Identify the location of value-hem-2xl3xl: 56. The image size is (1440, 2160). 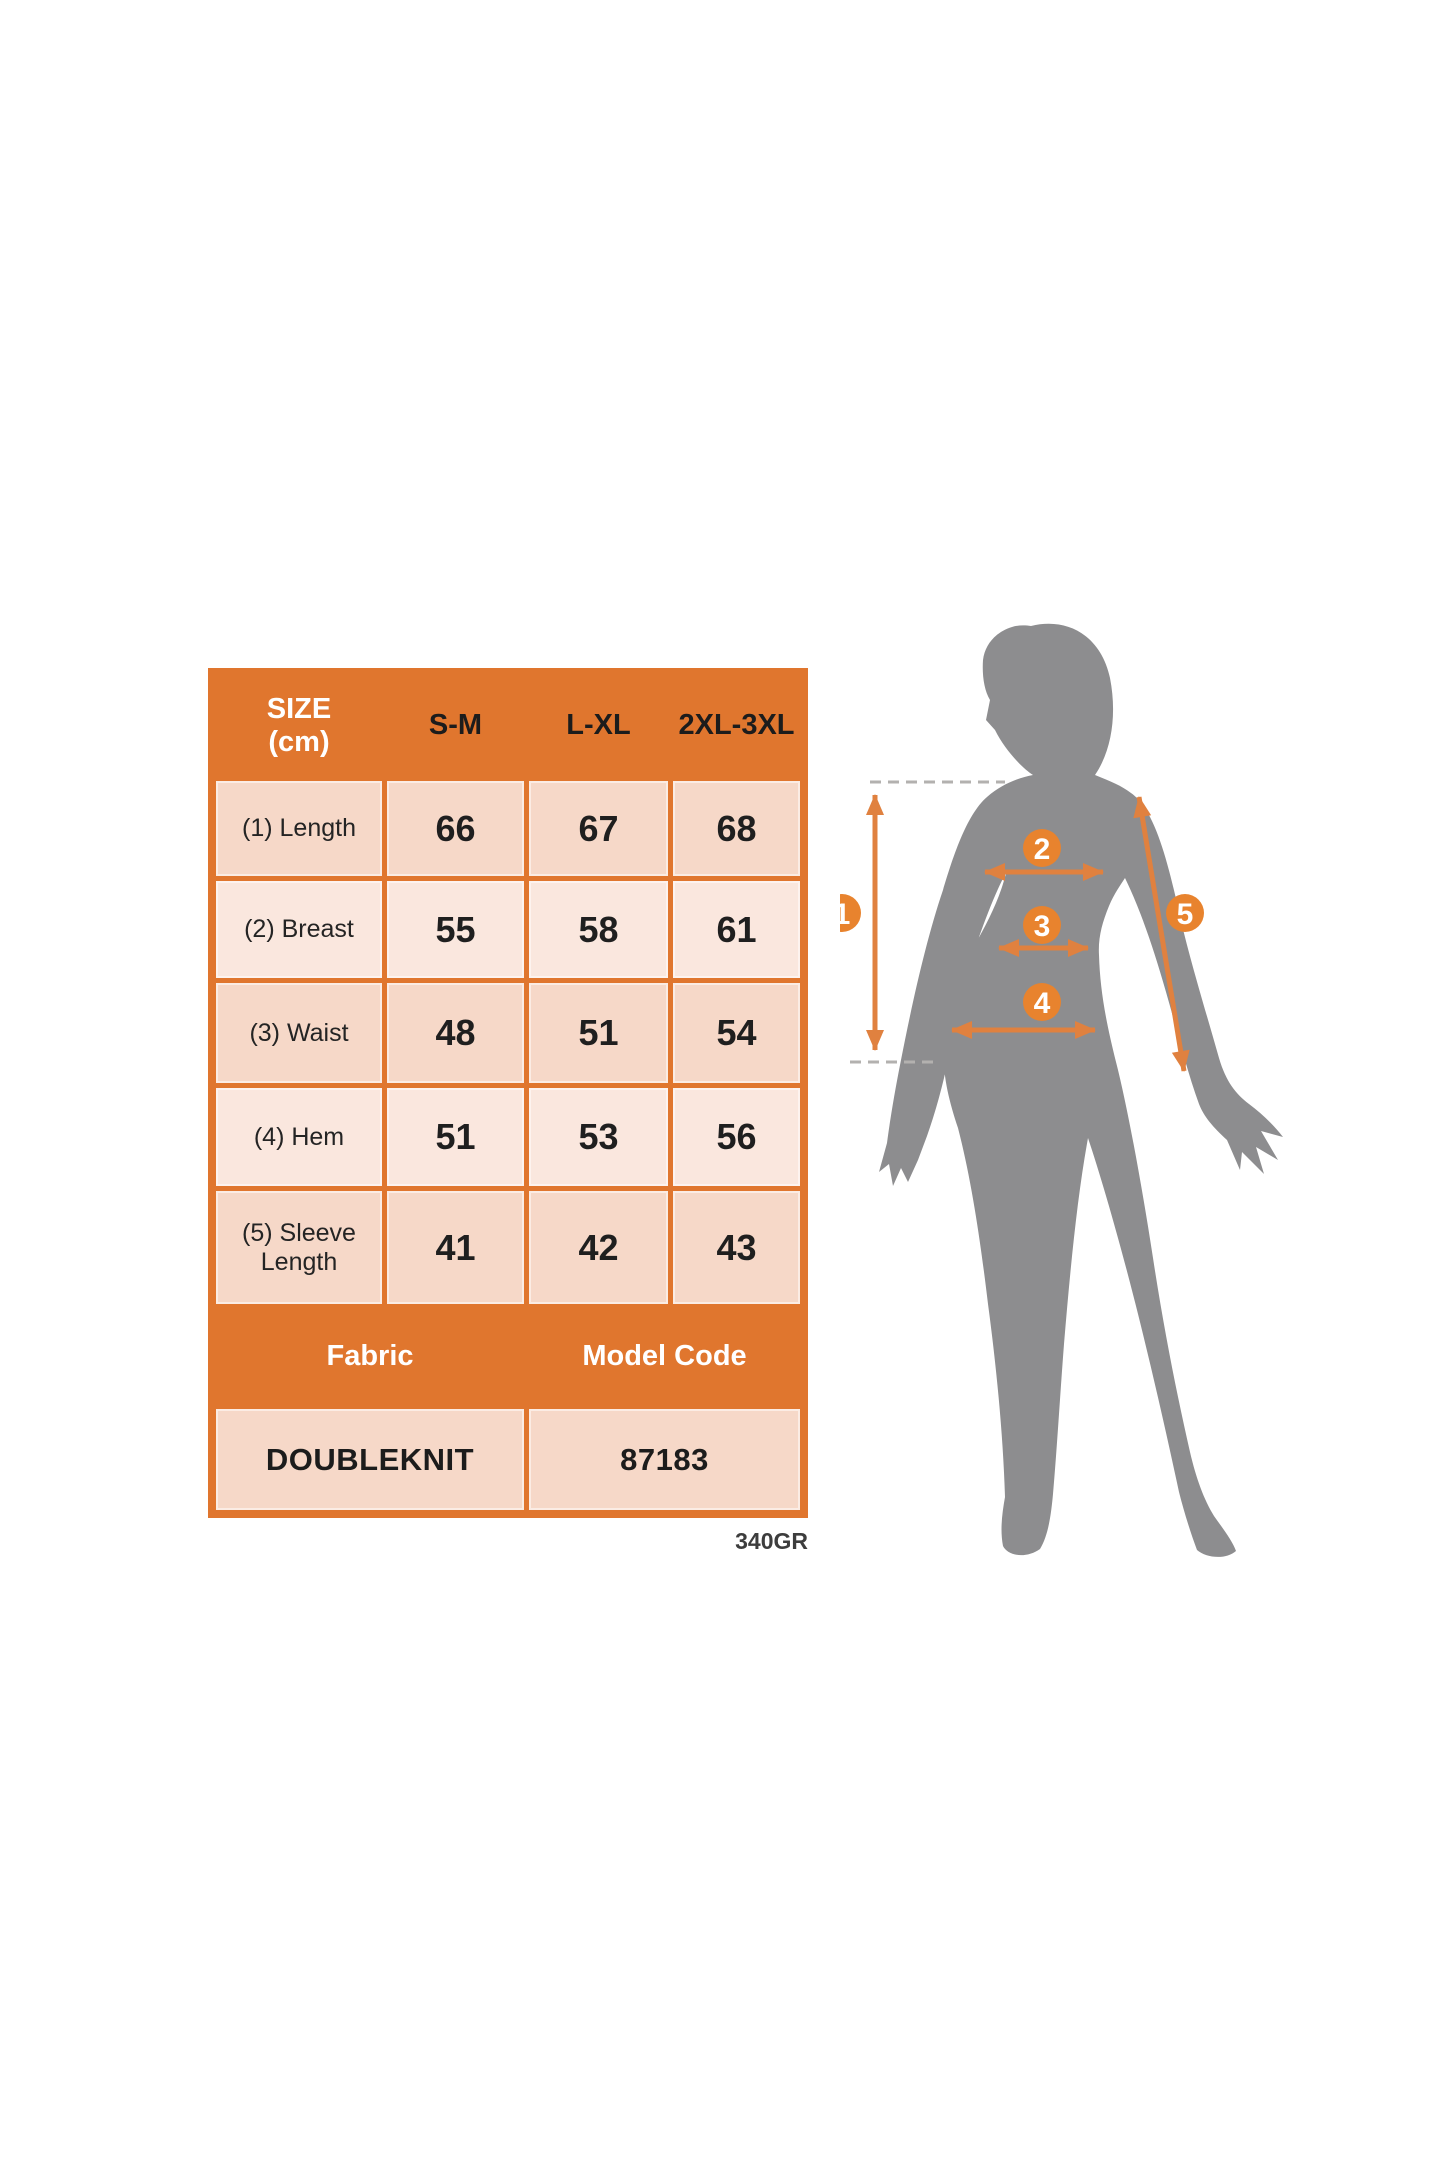
(736, 1137).